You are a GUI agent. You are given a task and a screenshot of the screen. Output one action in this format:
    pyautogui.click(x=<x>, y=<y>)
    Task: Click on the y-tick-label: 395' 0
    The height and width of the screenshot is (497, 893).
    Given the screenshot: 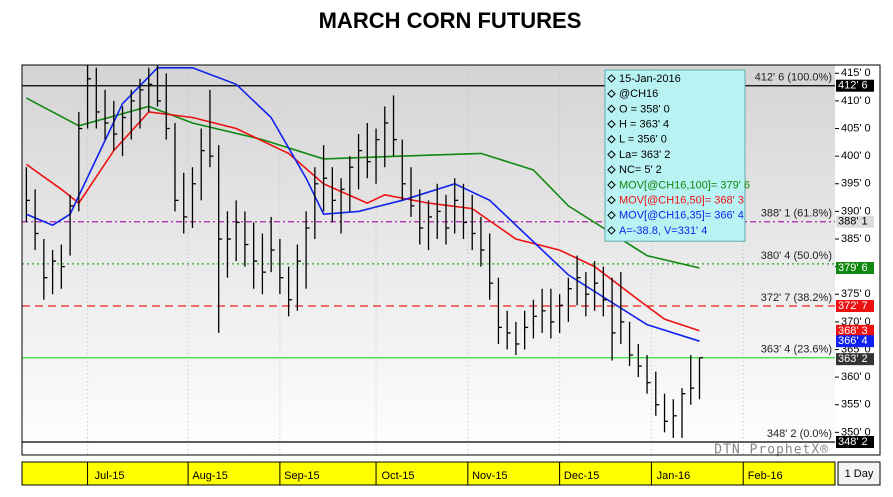 What is the action you would take?
    pyautogui.click(x=856, y=184)
    